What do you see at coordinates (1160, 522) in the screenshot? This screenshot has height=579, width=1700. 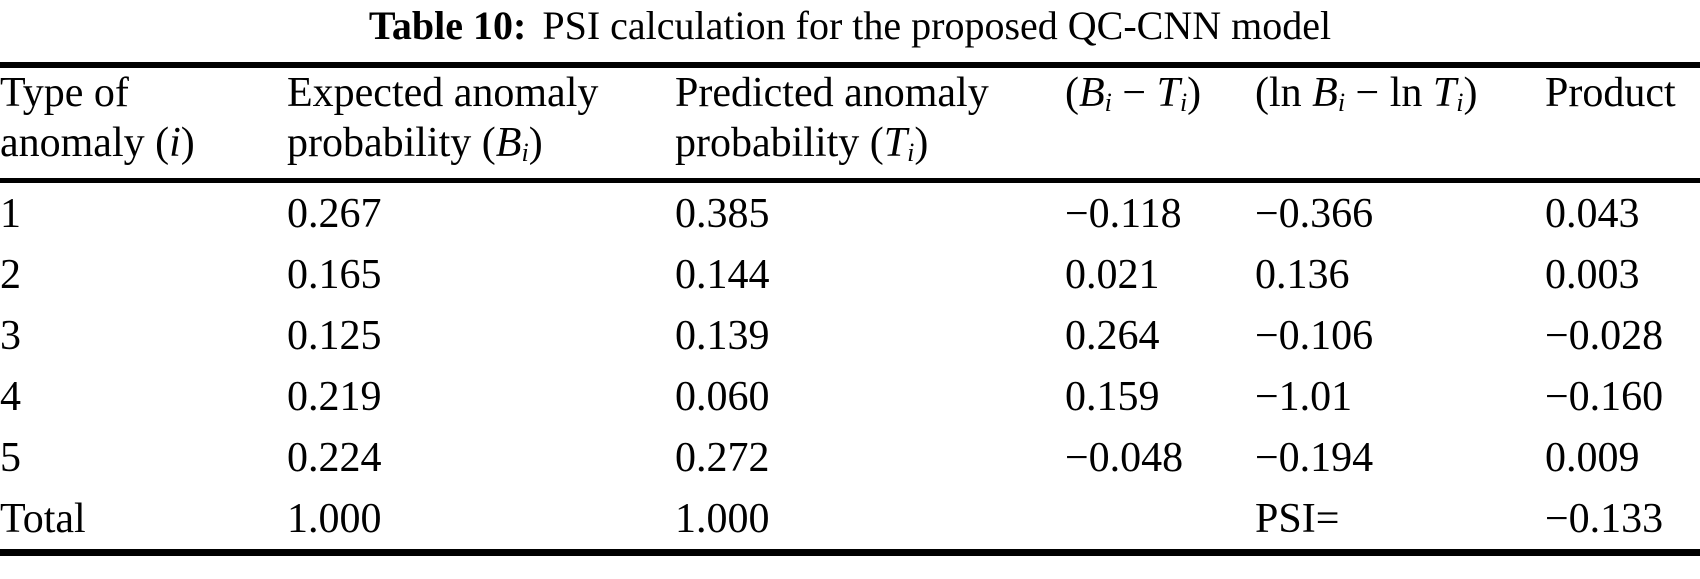 I see `cell-total-diff` at bounding box center [1160, 522].